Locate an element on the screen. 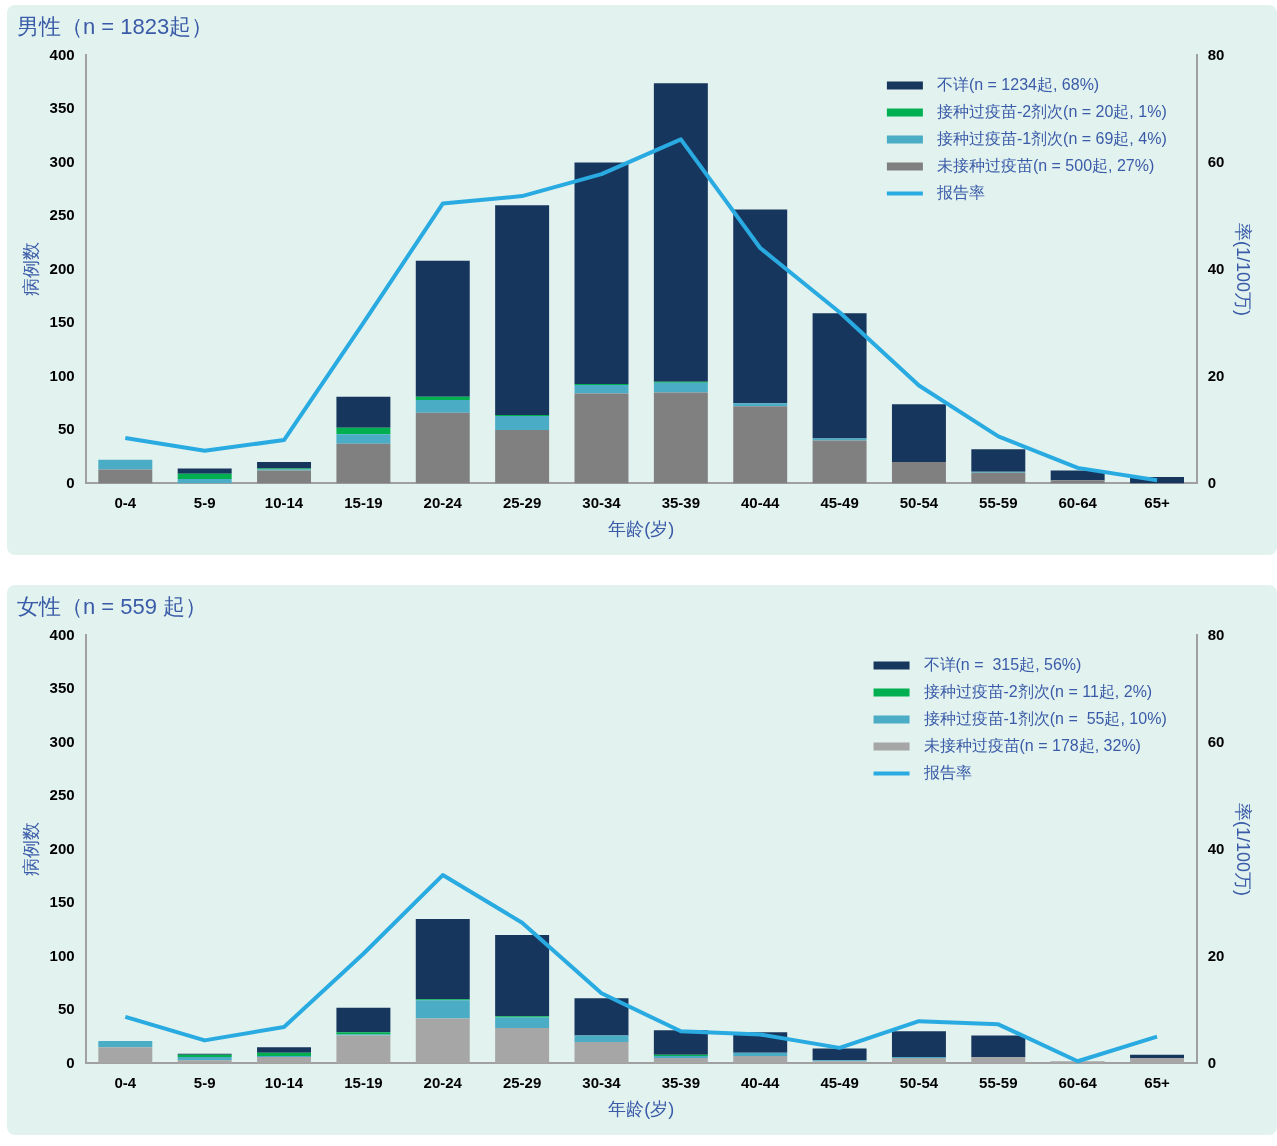 The width and height of the screenshot is (1277, 1146). chart-title: 女性（n = 559 起） is located at coordinates (112, 607).